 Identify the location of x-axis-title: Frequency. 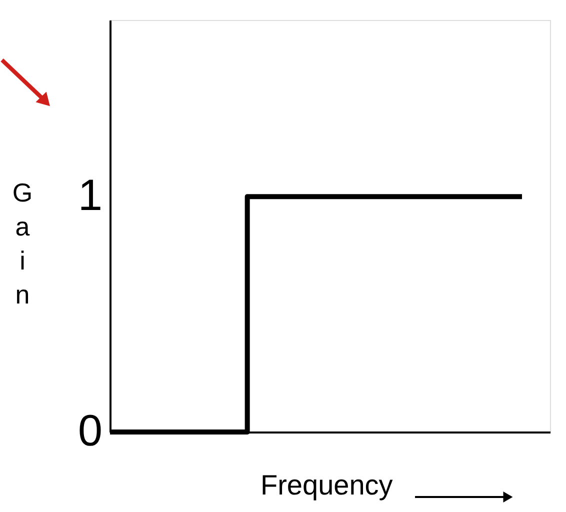
(326, 485).